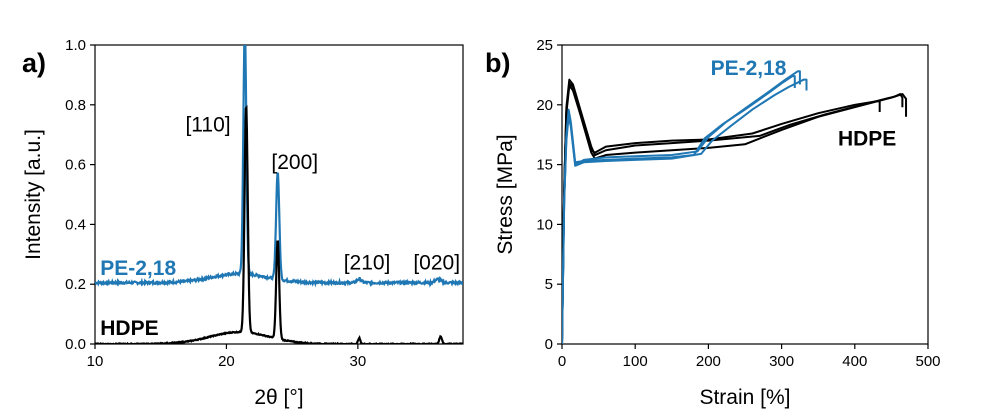  What do you see at coordinates (367, 262) in the screenshot?
I see `peak-label: [210]` at bounding box center [367, 262].